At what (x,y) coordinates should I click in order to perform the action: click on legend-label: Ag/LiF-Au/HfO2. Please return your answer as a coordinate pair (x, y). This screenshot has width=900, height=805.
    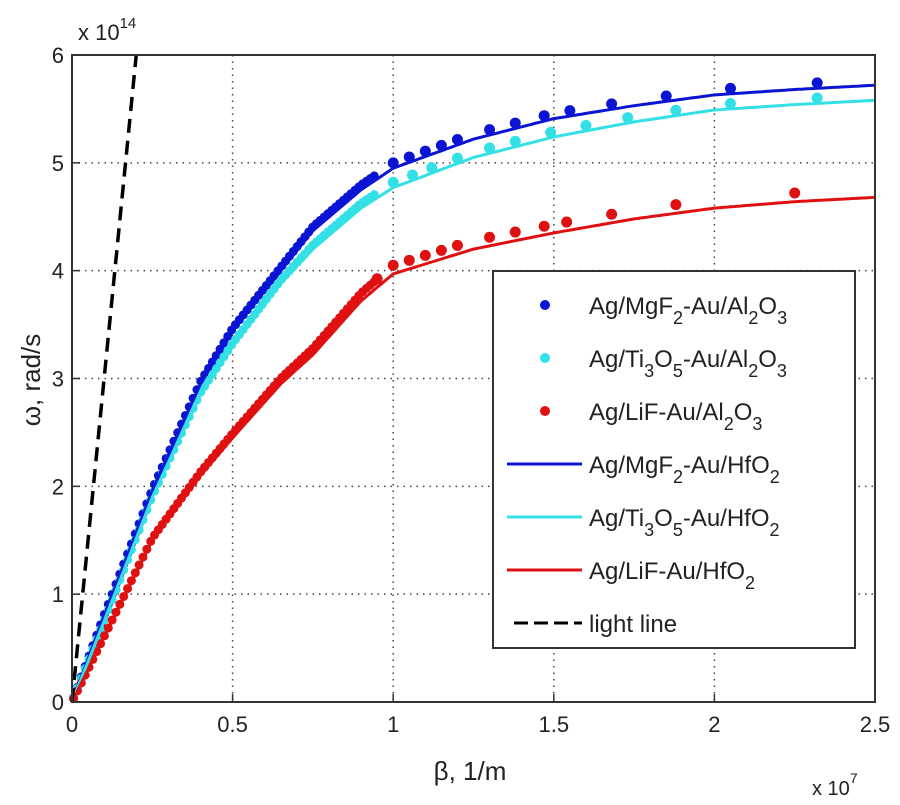
    Looking at the image, I should click on (672, 575).